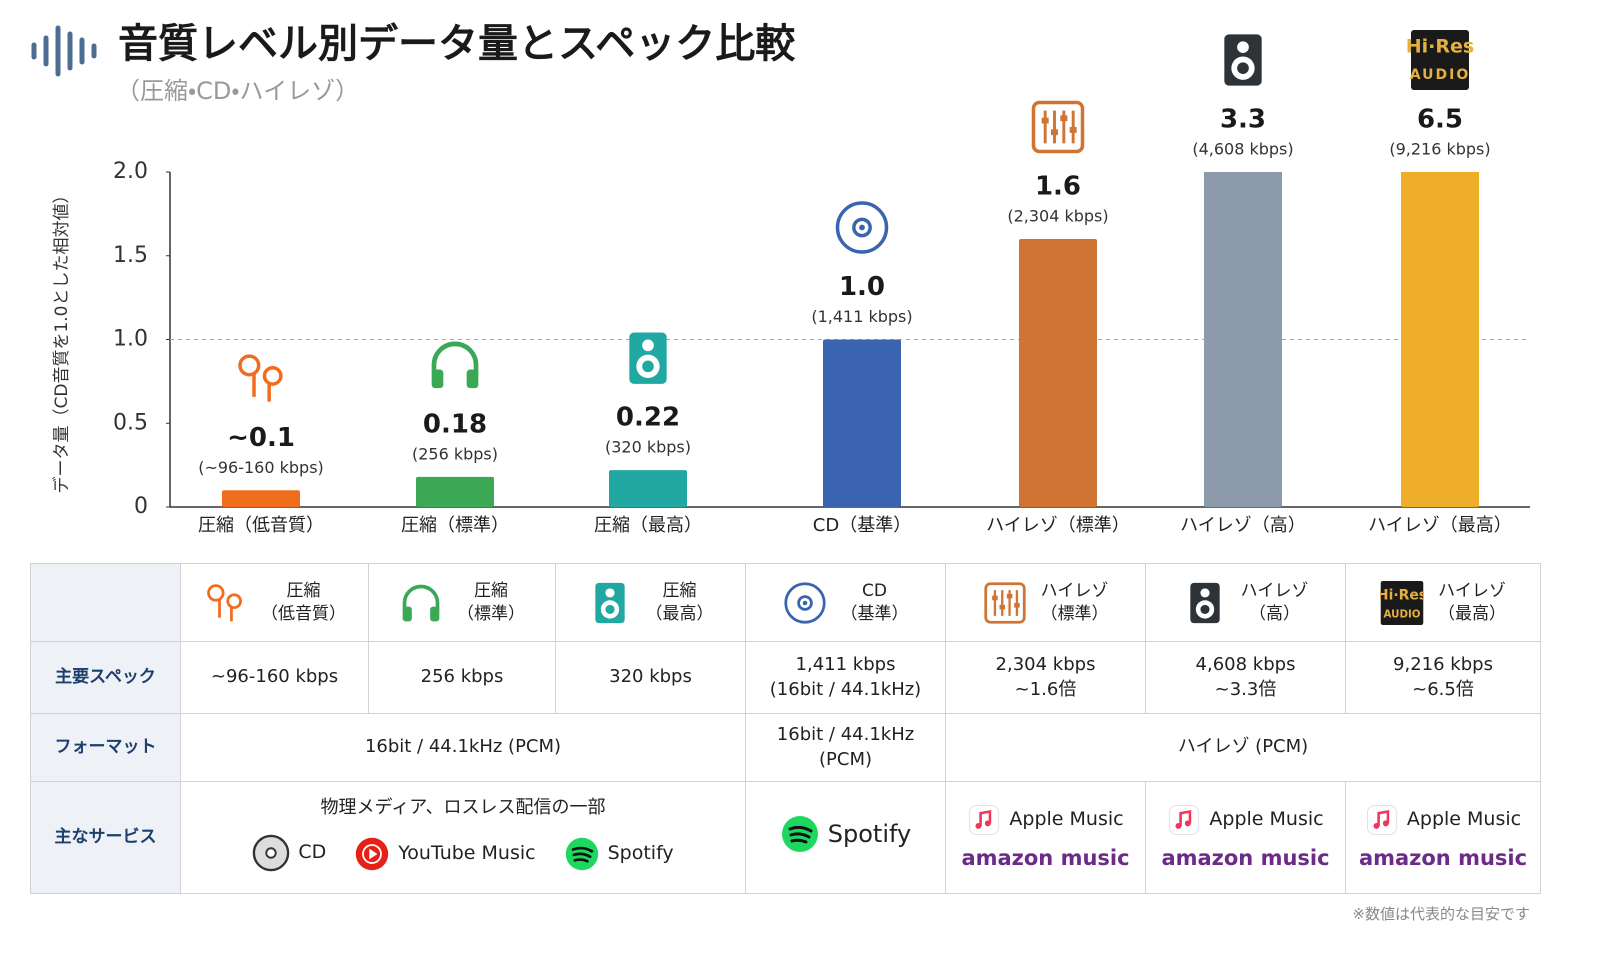 Image resolution: width=1616 pixels, height=973 pixels. What do you see at coordinates (1243, 747) in the screenshot?
I see `cell-text: ハイレゾ (PCM)` at bounding box center [1243, 747].